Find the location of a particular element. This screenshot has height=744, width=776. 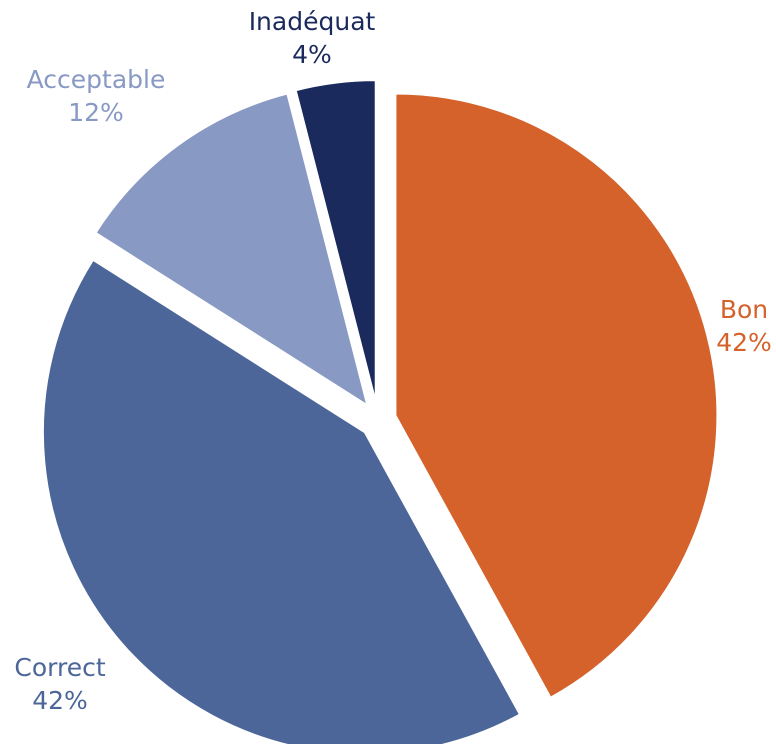

slice-category-label: Inadéquat is located at coordinates (312, 21).